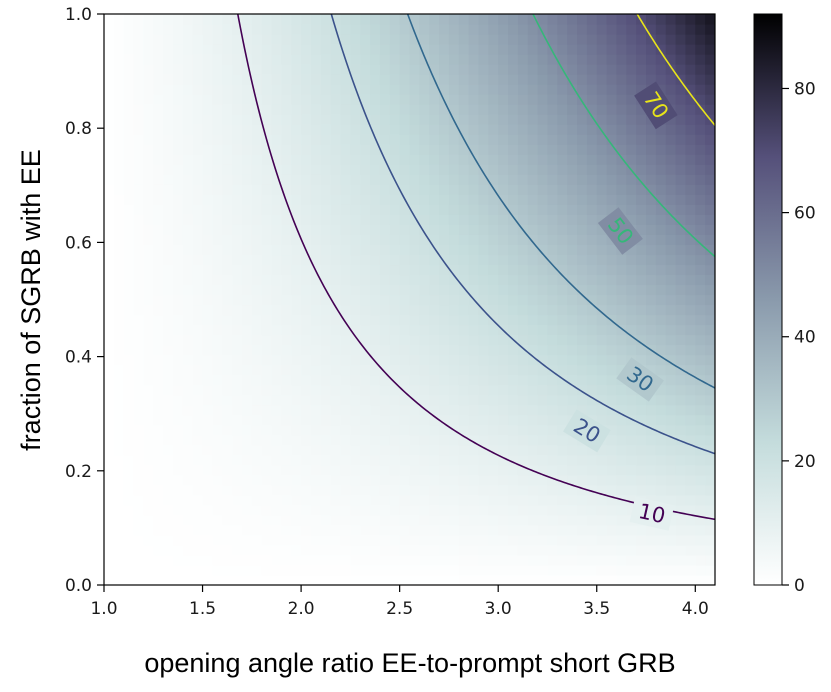  What do you see at coordinates (805, 89) in the screenshot?
I see `colorbar-tick-label: 80` at bounding box center [805, 89].